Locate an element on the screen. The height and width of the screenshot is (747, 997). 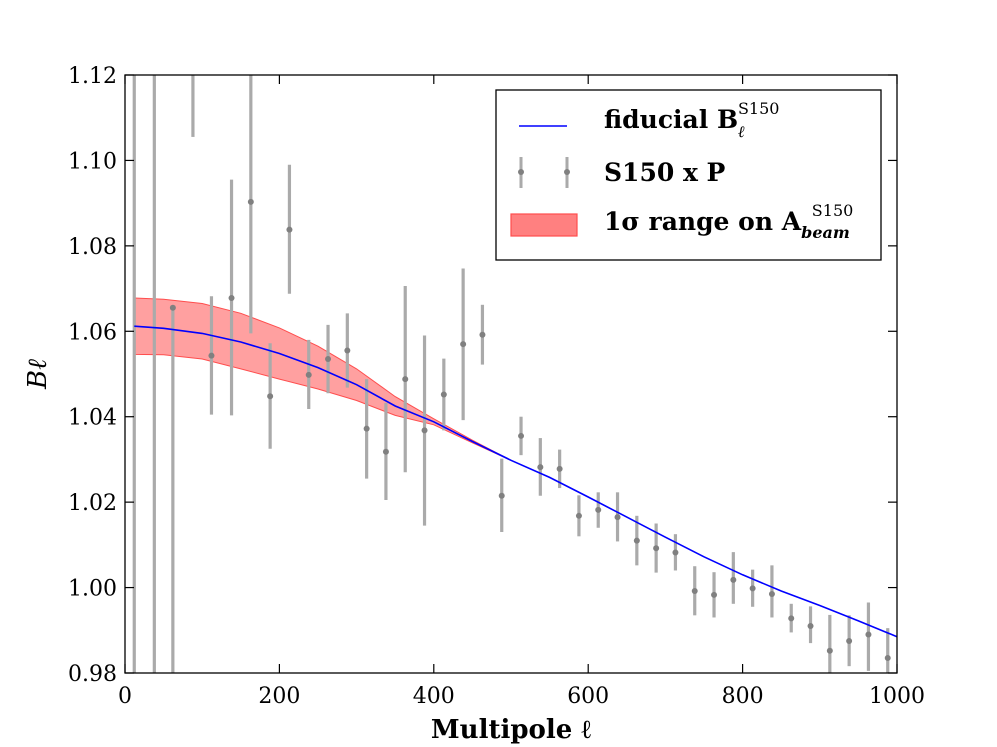
legend-fiducial-text: fiducial B is located at coordinates (671, 119).